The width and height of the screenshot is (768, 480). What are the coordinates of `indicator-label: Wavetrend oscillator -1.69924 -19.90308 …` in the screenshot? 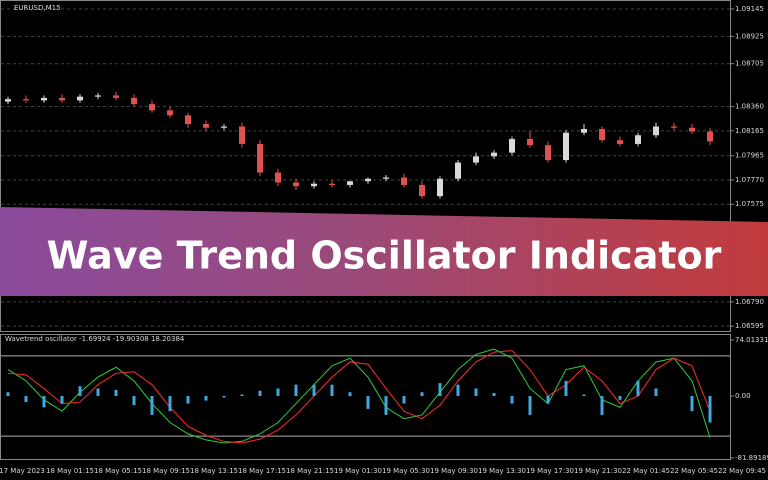 It's located at (95, 339).